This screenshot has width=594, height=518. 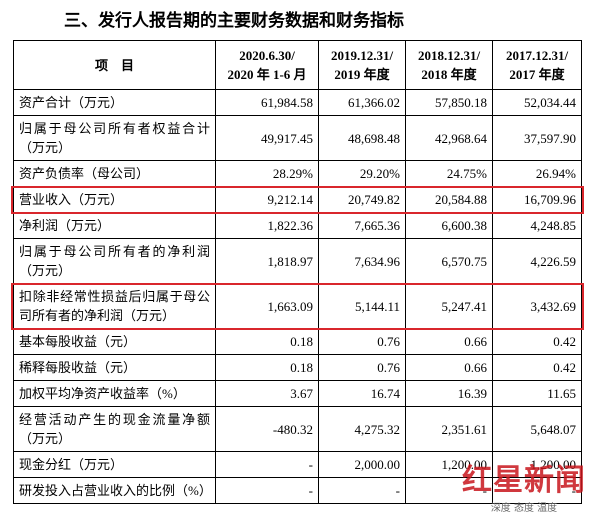 What do you see at coordinates (362, 464) in the screenshot?
I see `value-cell: 2,000.00` at bounding box center [362, 464].